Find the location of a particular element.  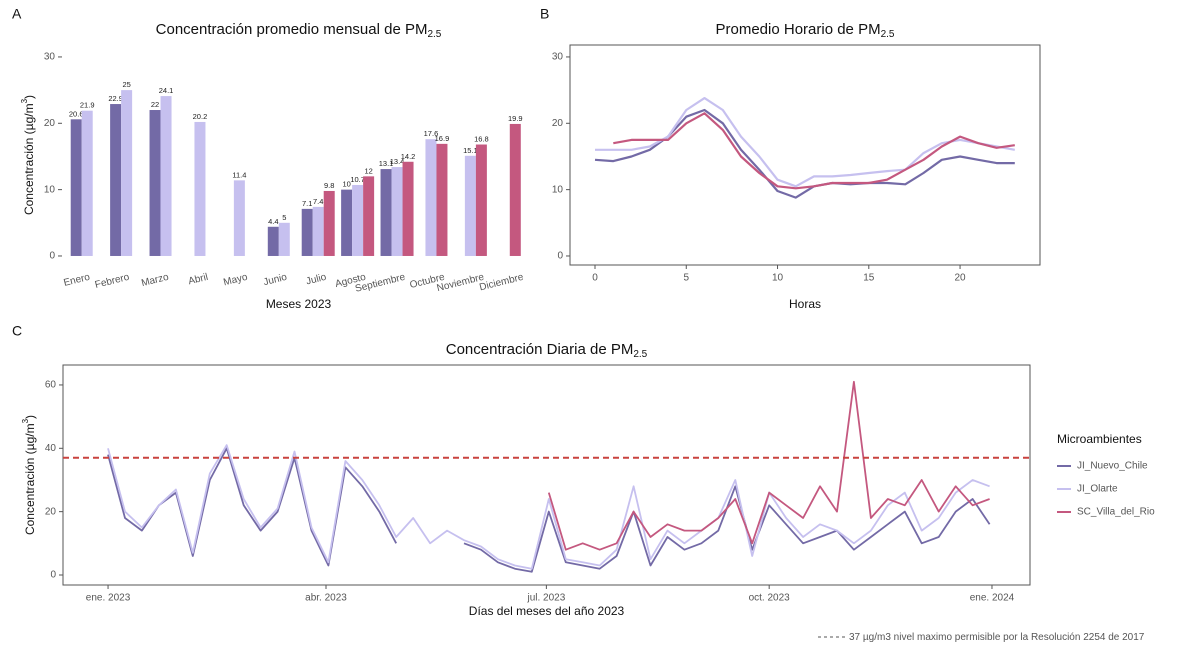

x-tick-label: Febrero is located at coordinates (112, 281).